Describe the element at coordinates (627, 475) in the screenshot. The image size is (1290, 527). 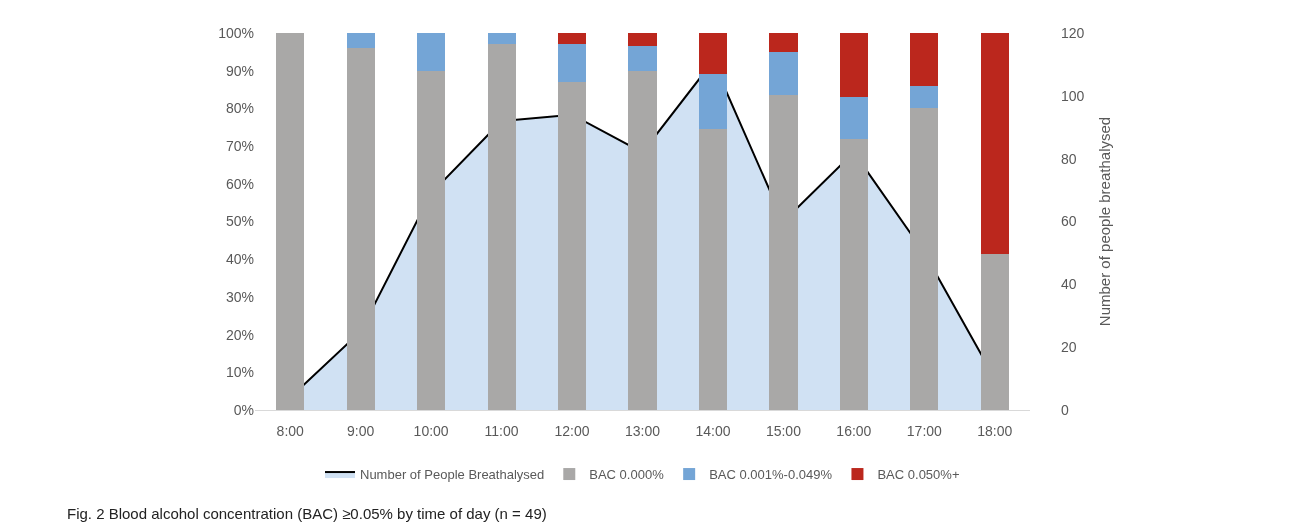
I see `legend-label: BAC 0.000%` at that location.